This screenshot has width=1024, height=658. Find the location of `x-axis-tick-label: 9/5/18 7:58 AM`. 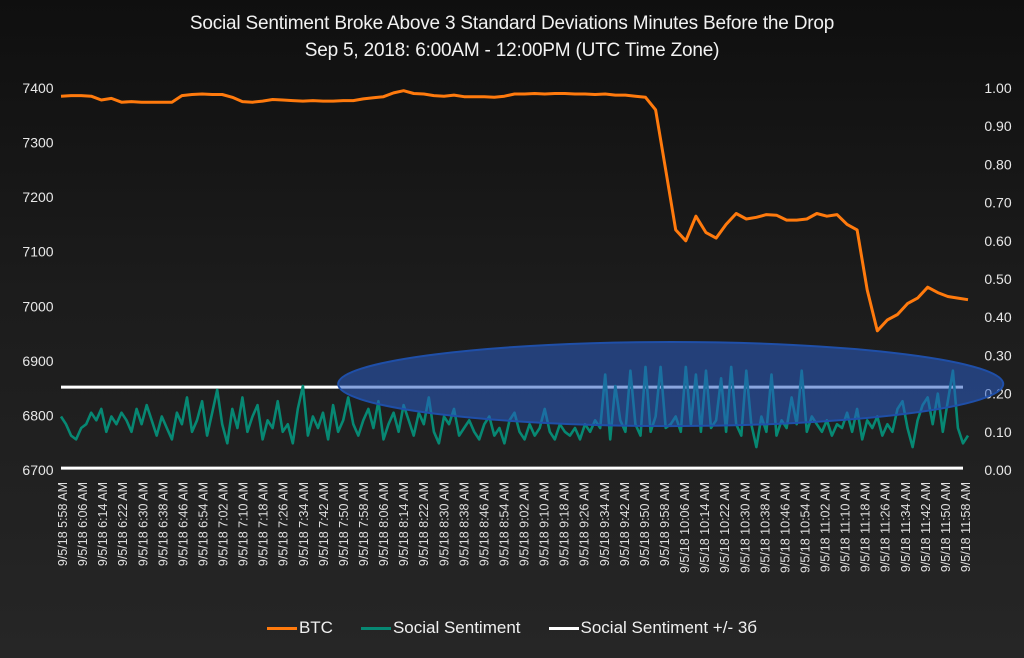

x-axis-tick-label: 9/5/18 7:58 AM is located at coordinates (364, 524).